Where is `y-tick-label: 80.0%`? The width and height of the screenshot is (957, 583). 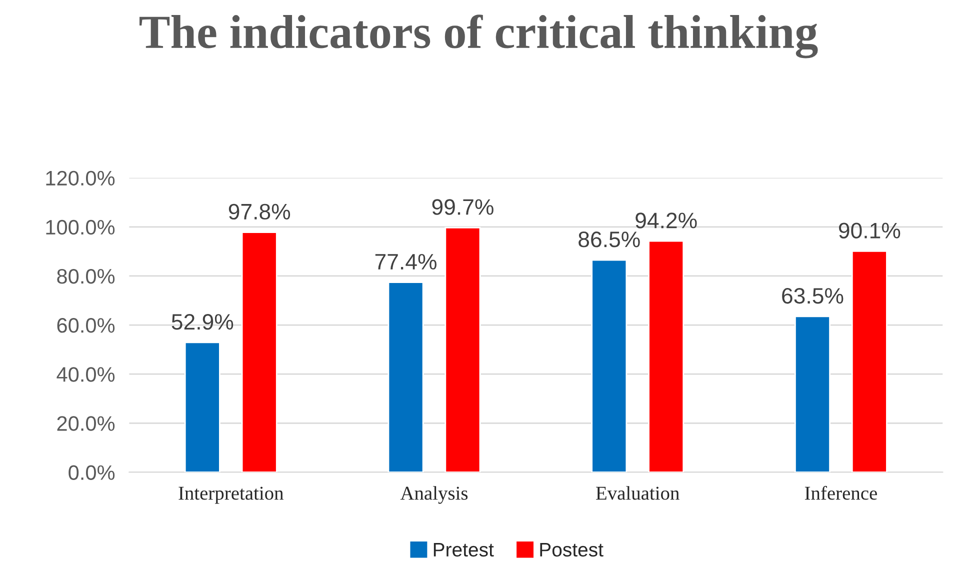
y-tick-label: 80.0% is located at coordinates (86, 276).